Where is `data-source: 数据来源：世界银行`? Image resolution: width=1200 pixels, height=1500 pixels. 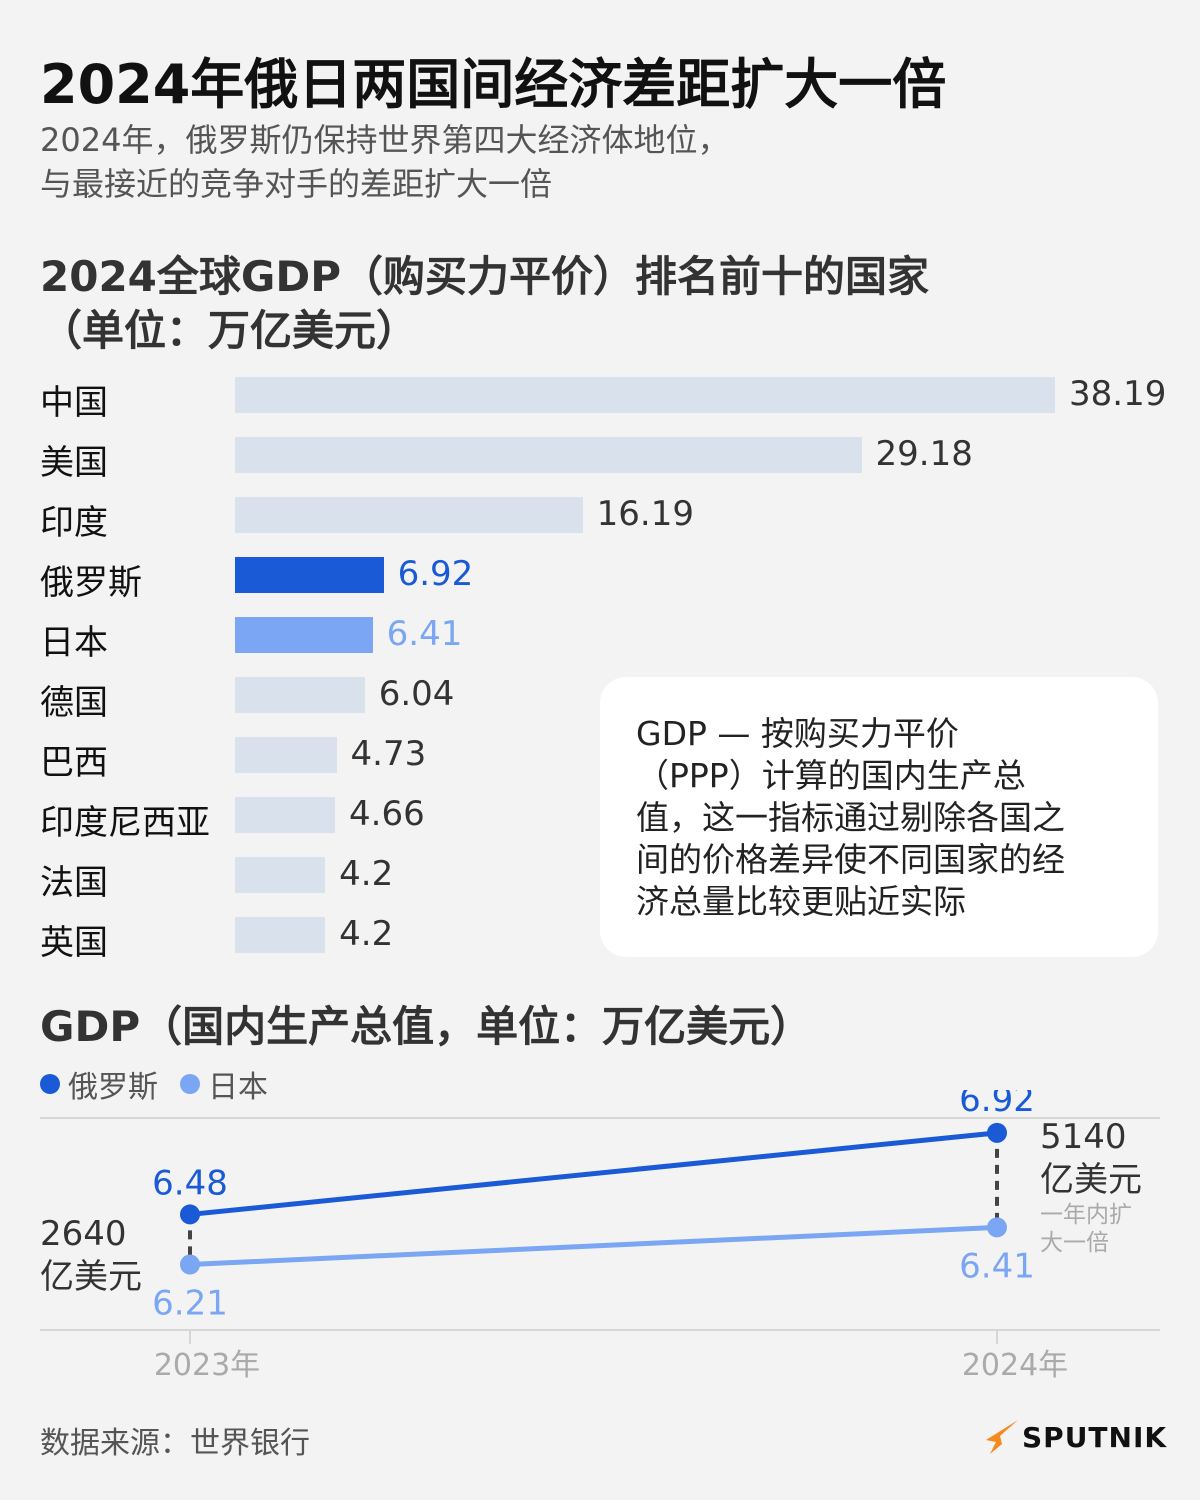 data-source: 数据来源：世界银行 is located at coordinates (175, 1443).